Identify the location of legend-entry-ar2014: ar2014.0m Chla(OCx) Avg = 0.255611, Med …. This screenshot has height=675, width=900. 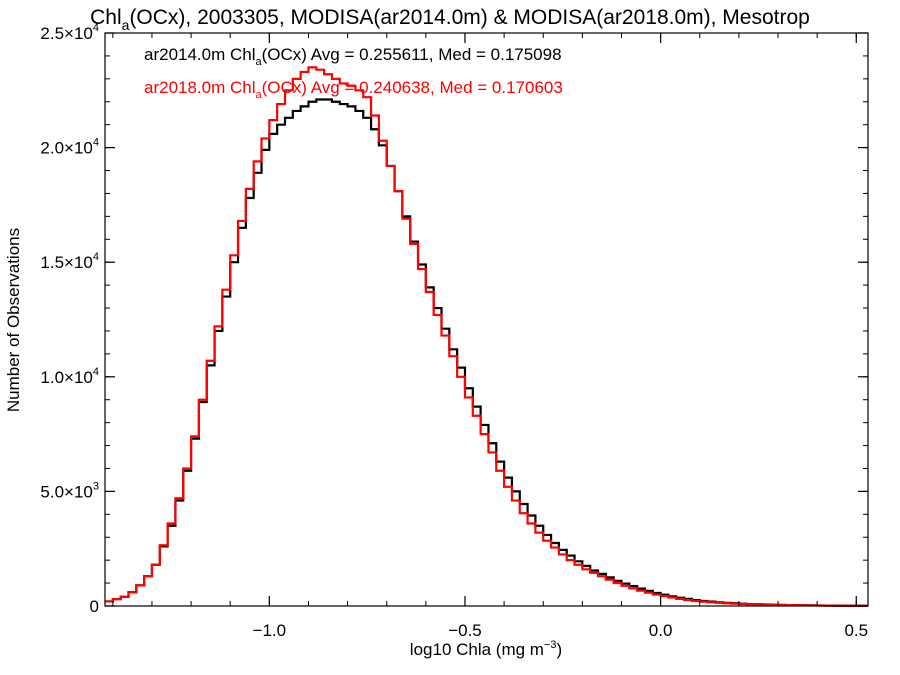
(353, 56).